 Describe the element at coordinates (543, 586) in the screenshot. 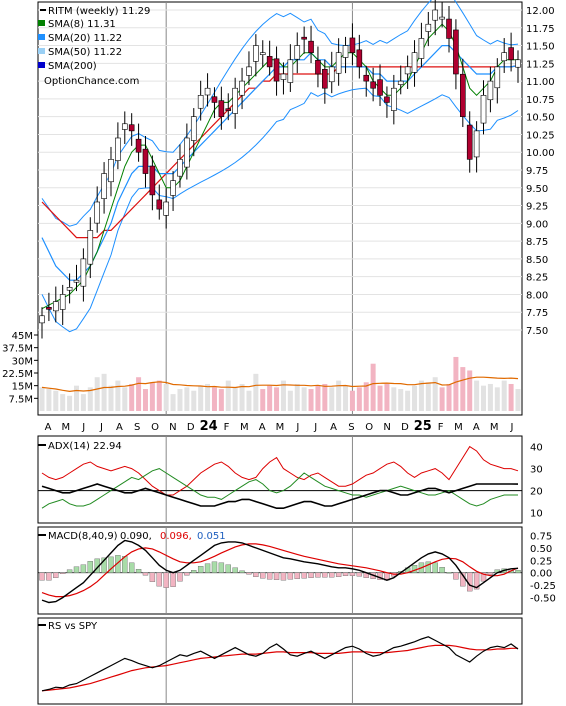

I see `macd-tick-label: -0.25` at that location.